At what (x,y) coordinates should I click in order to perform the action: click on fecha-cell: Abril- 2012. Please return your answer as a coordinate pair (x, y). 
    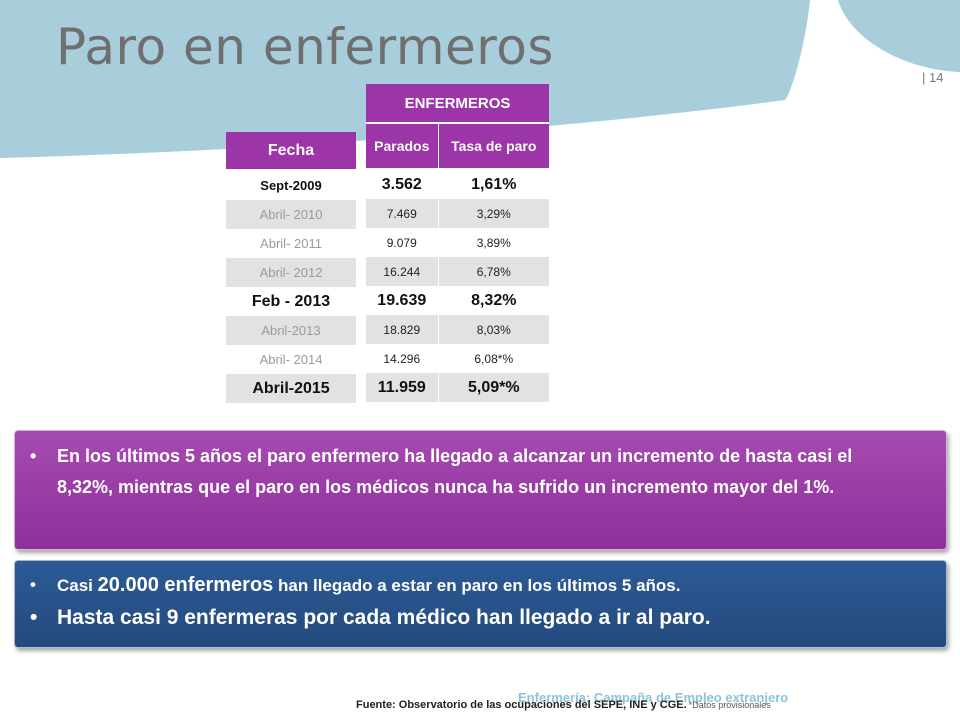
    Looking at the image, I should click on (291, 272).